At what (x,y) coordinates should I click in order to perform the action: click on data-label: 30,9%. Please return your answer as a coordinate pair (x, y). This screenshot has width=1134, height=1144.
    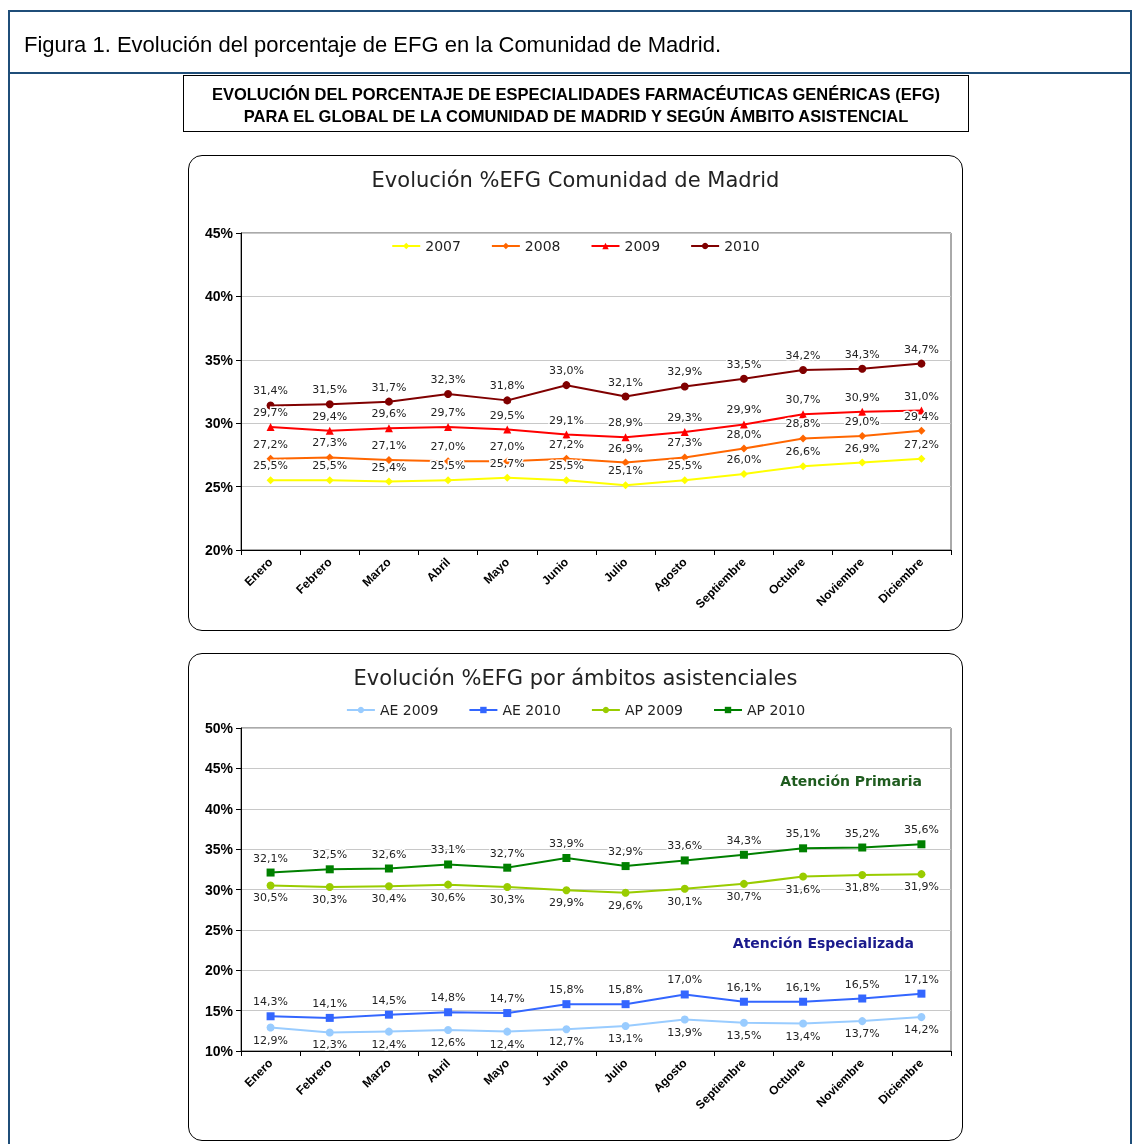
    Looking at the image, I should click on (862, 397).